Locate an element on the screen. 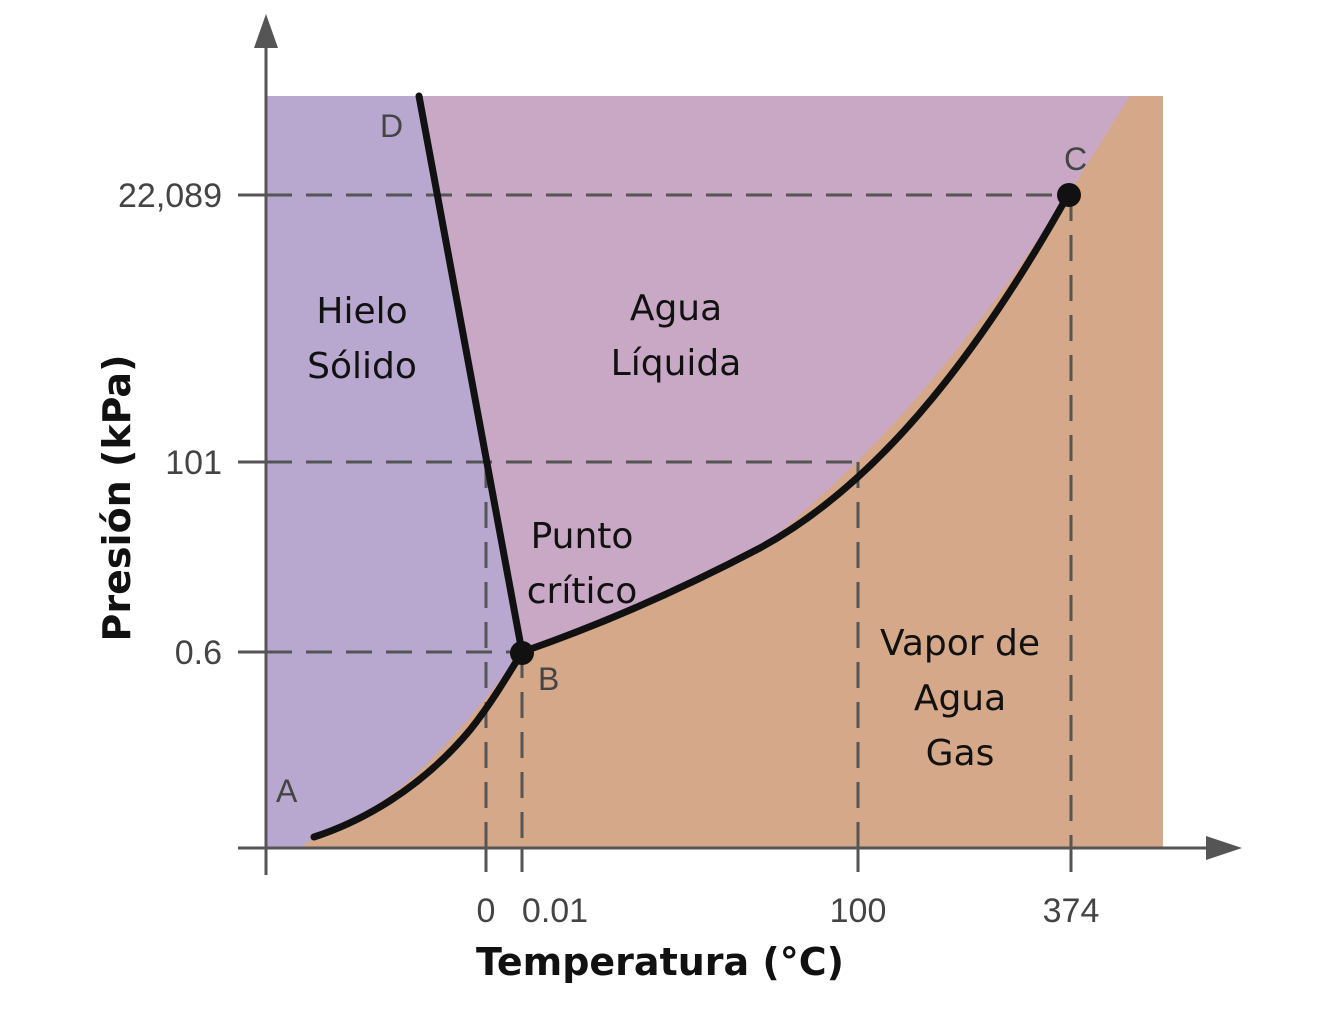 This screenshot has width=1320, height=1014. y-tick-label-101: 101 is located at coordinates (193, 463).